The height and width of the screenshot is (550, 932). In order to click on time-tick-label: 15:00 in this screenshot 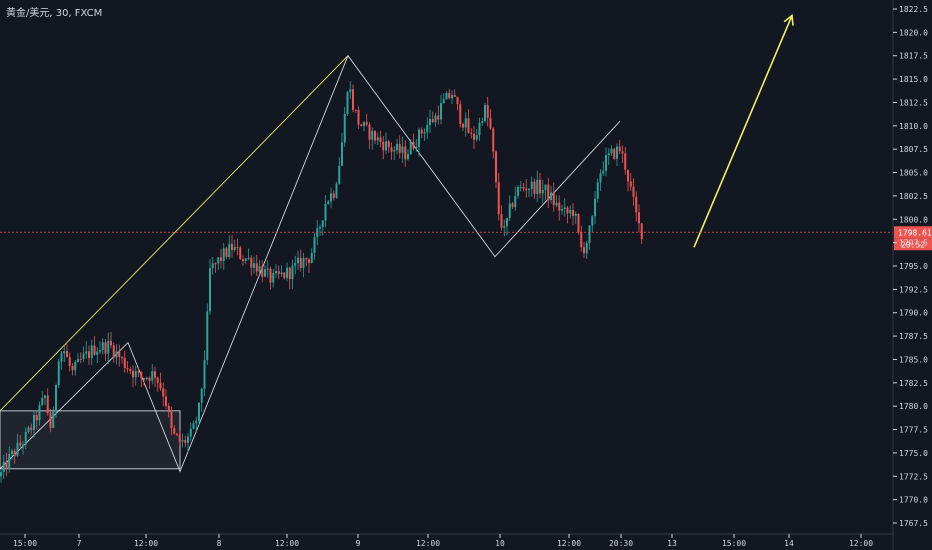, I will do `click(25, 543)`.